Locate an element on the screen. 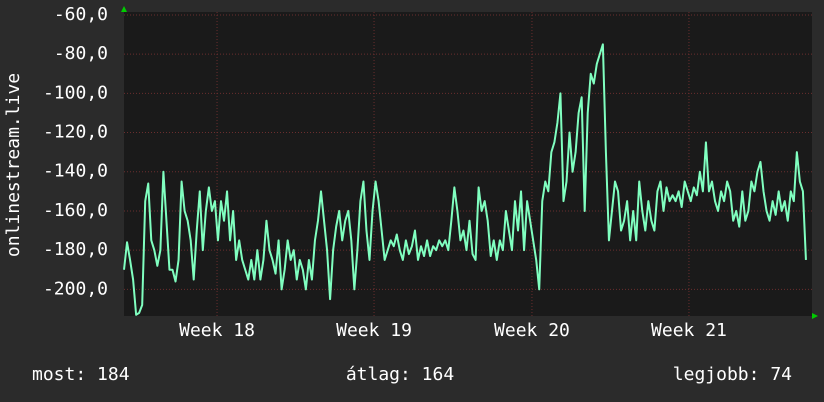 This screenshot has width=824, height=402. footer-average: átlag: 164 is located at coordinates (400, 374).